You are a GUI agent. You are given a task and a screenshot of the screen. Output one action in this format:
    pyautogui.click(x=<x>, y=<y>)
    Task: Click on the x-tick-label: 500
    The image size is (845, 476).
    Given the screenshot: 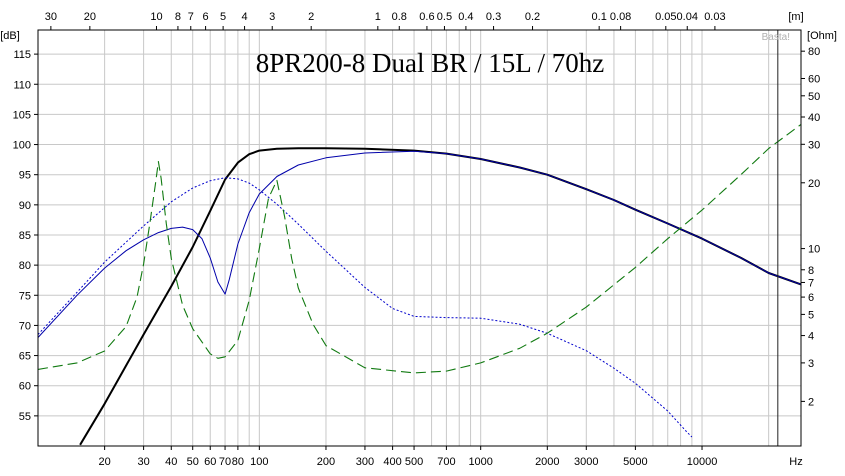 What is the action you would take?
    pyautogui.click(x=414, y=462)
    